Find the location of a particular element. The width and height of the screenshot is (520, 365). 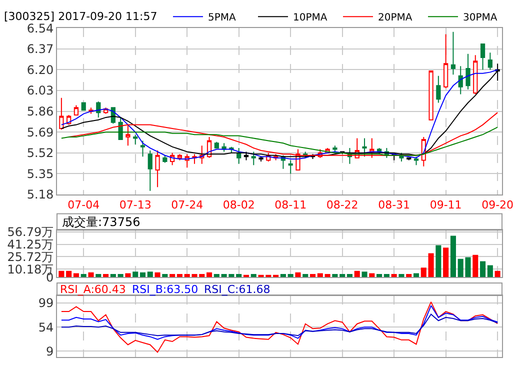

text: RSI_B:63.50 is located at coordinates (165, 289).